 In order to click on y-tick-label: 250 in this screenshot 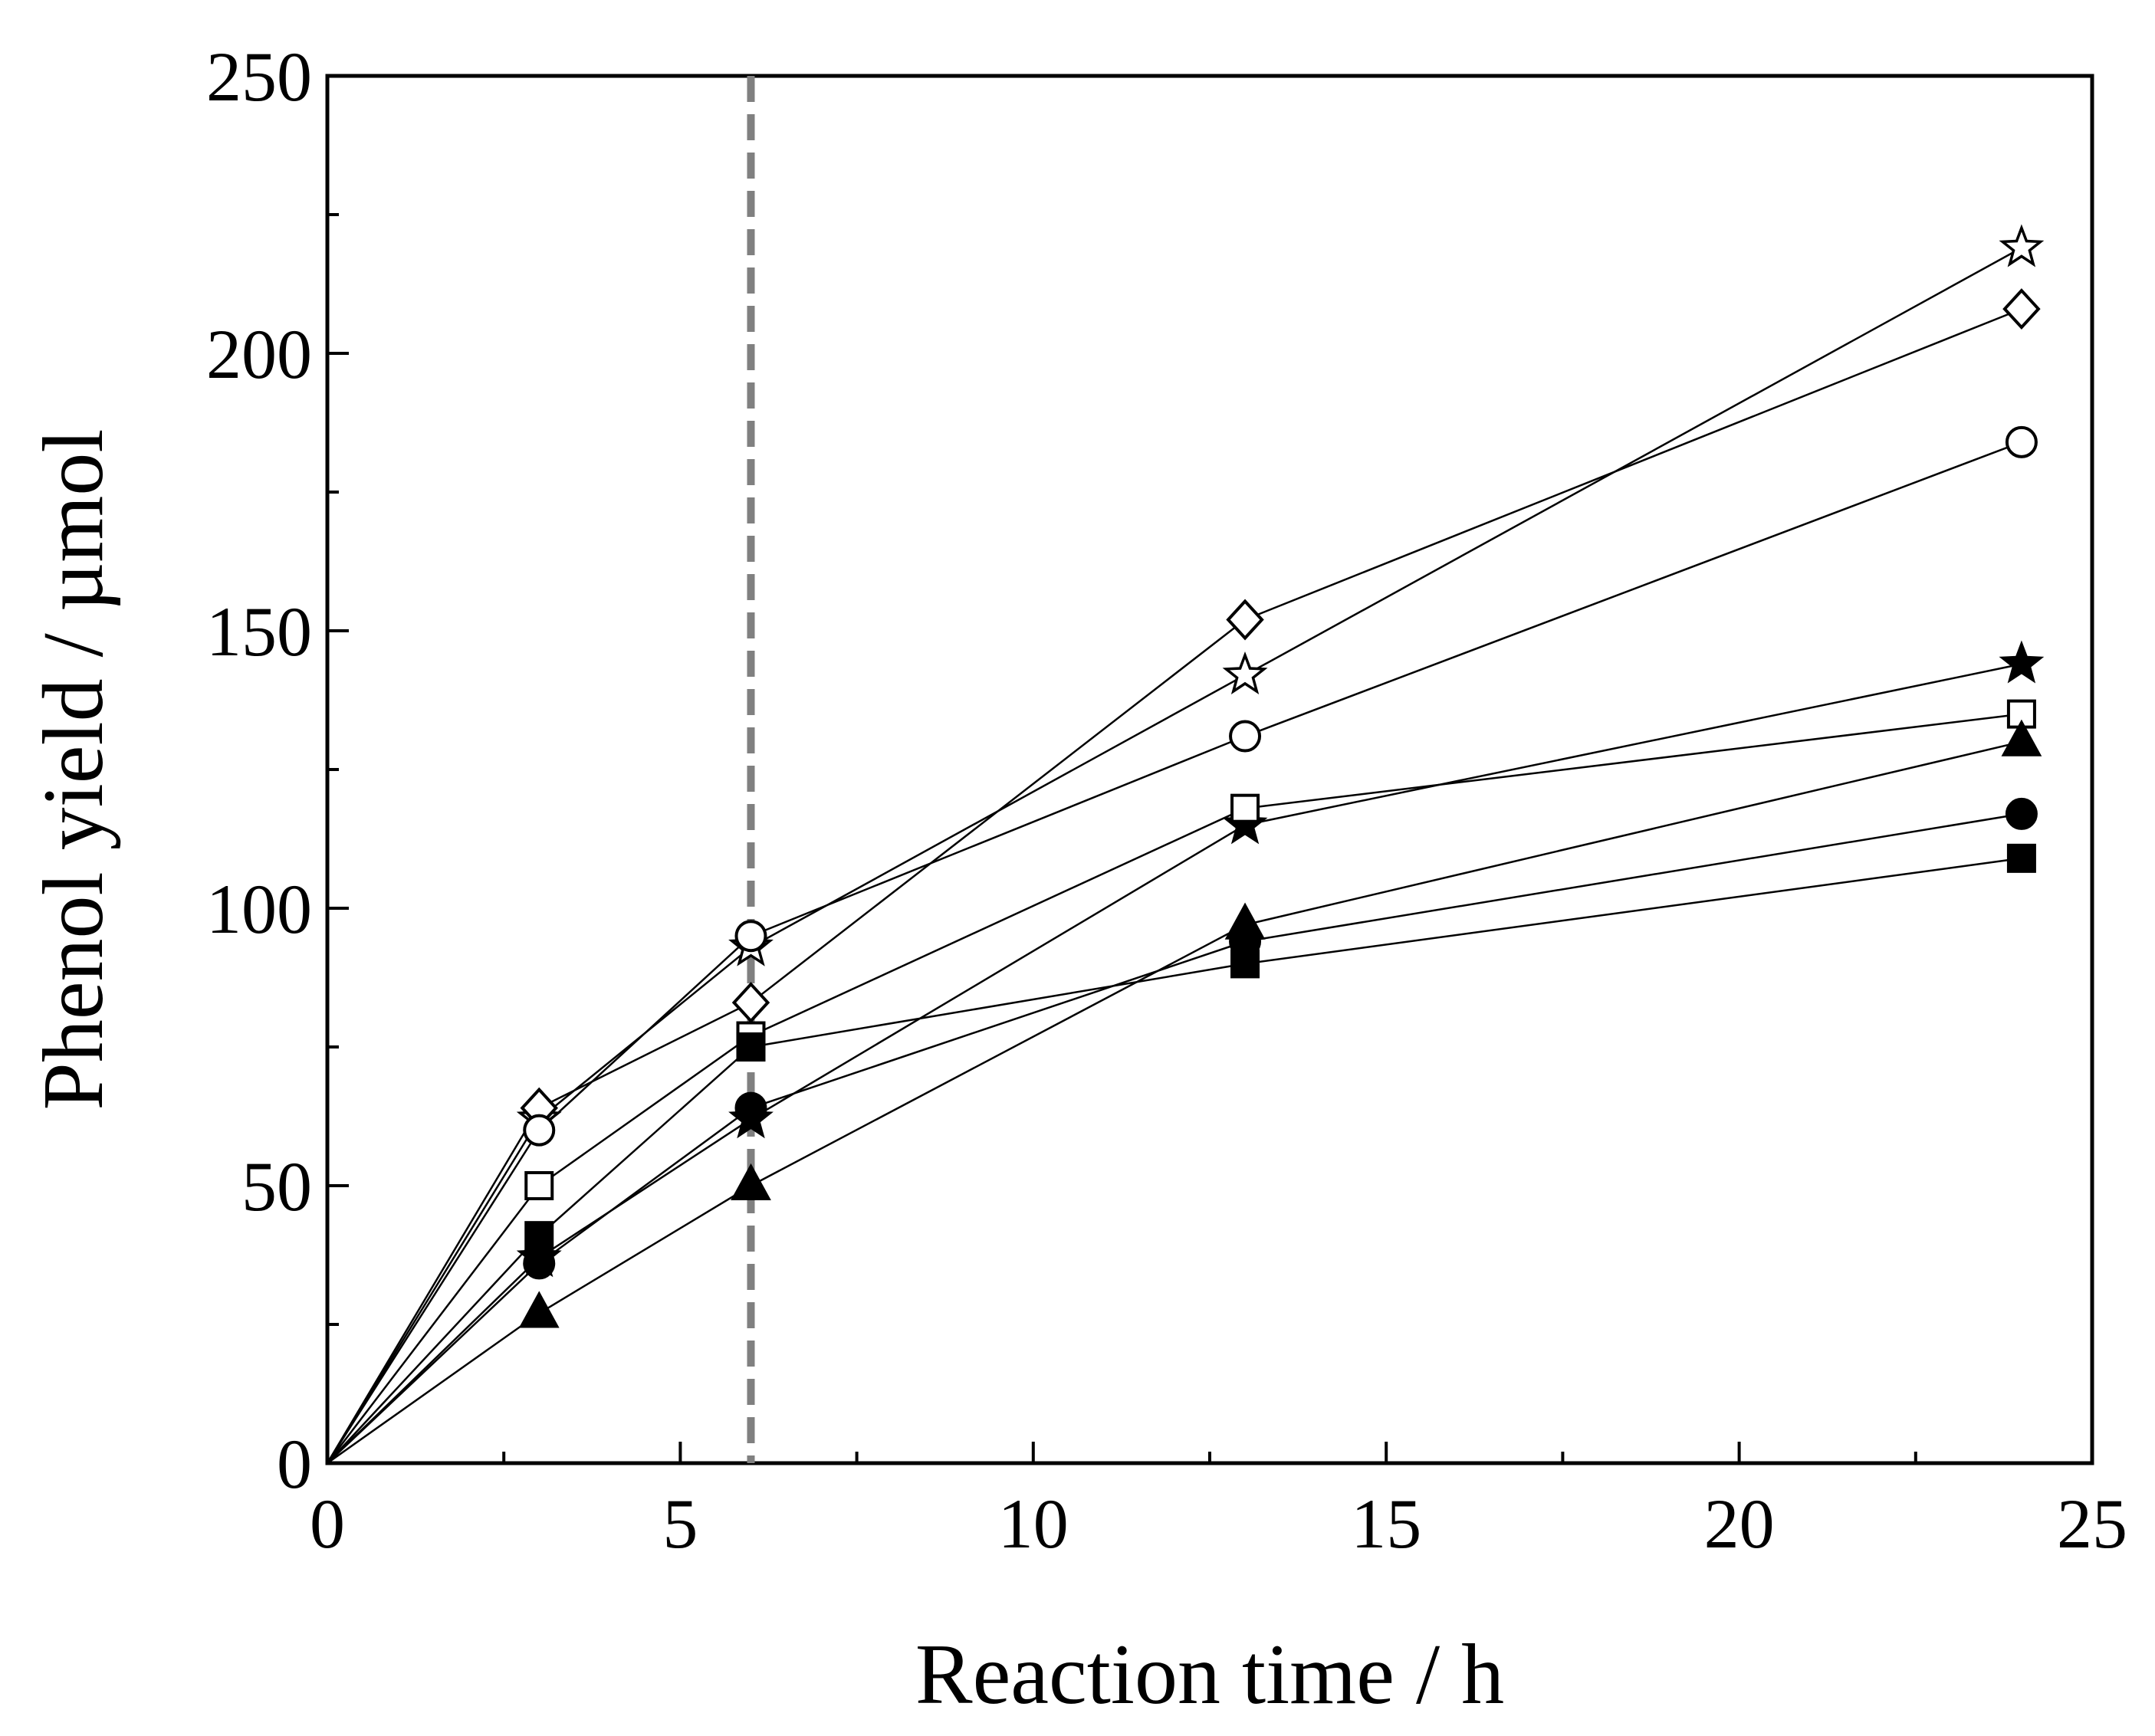, I will do `click(259, 77)`.